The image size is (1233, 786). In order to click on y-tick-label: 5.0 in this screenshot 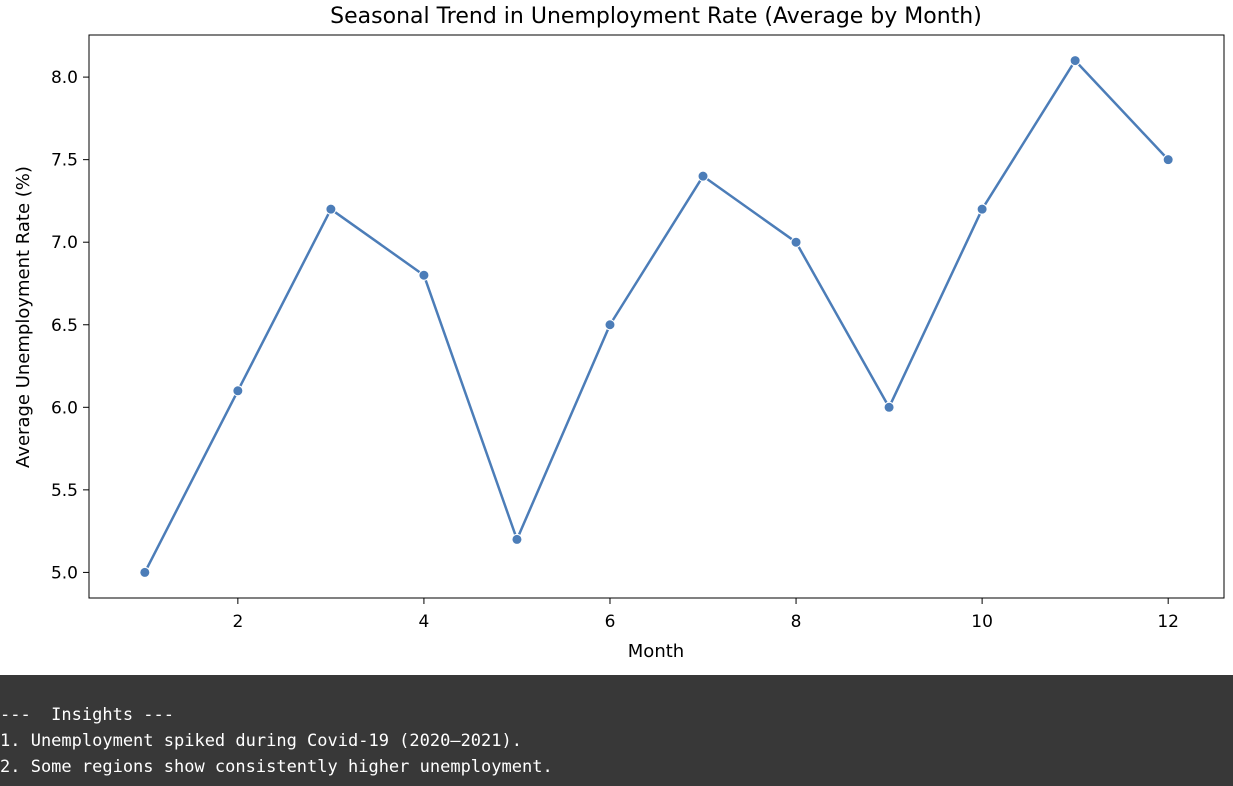, I will do `click(64, 573)`.